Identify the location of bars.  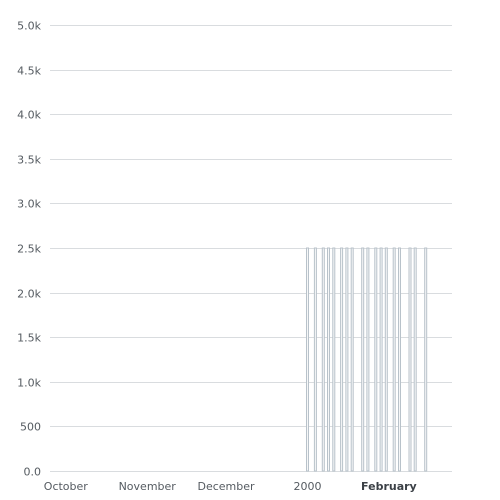
(367, 359).